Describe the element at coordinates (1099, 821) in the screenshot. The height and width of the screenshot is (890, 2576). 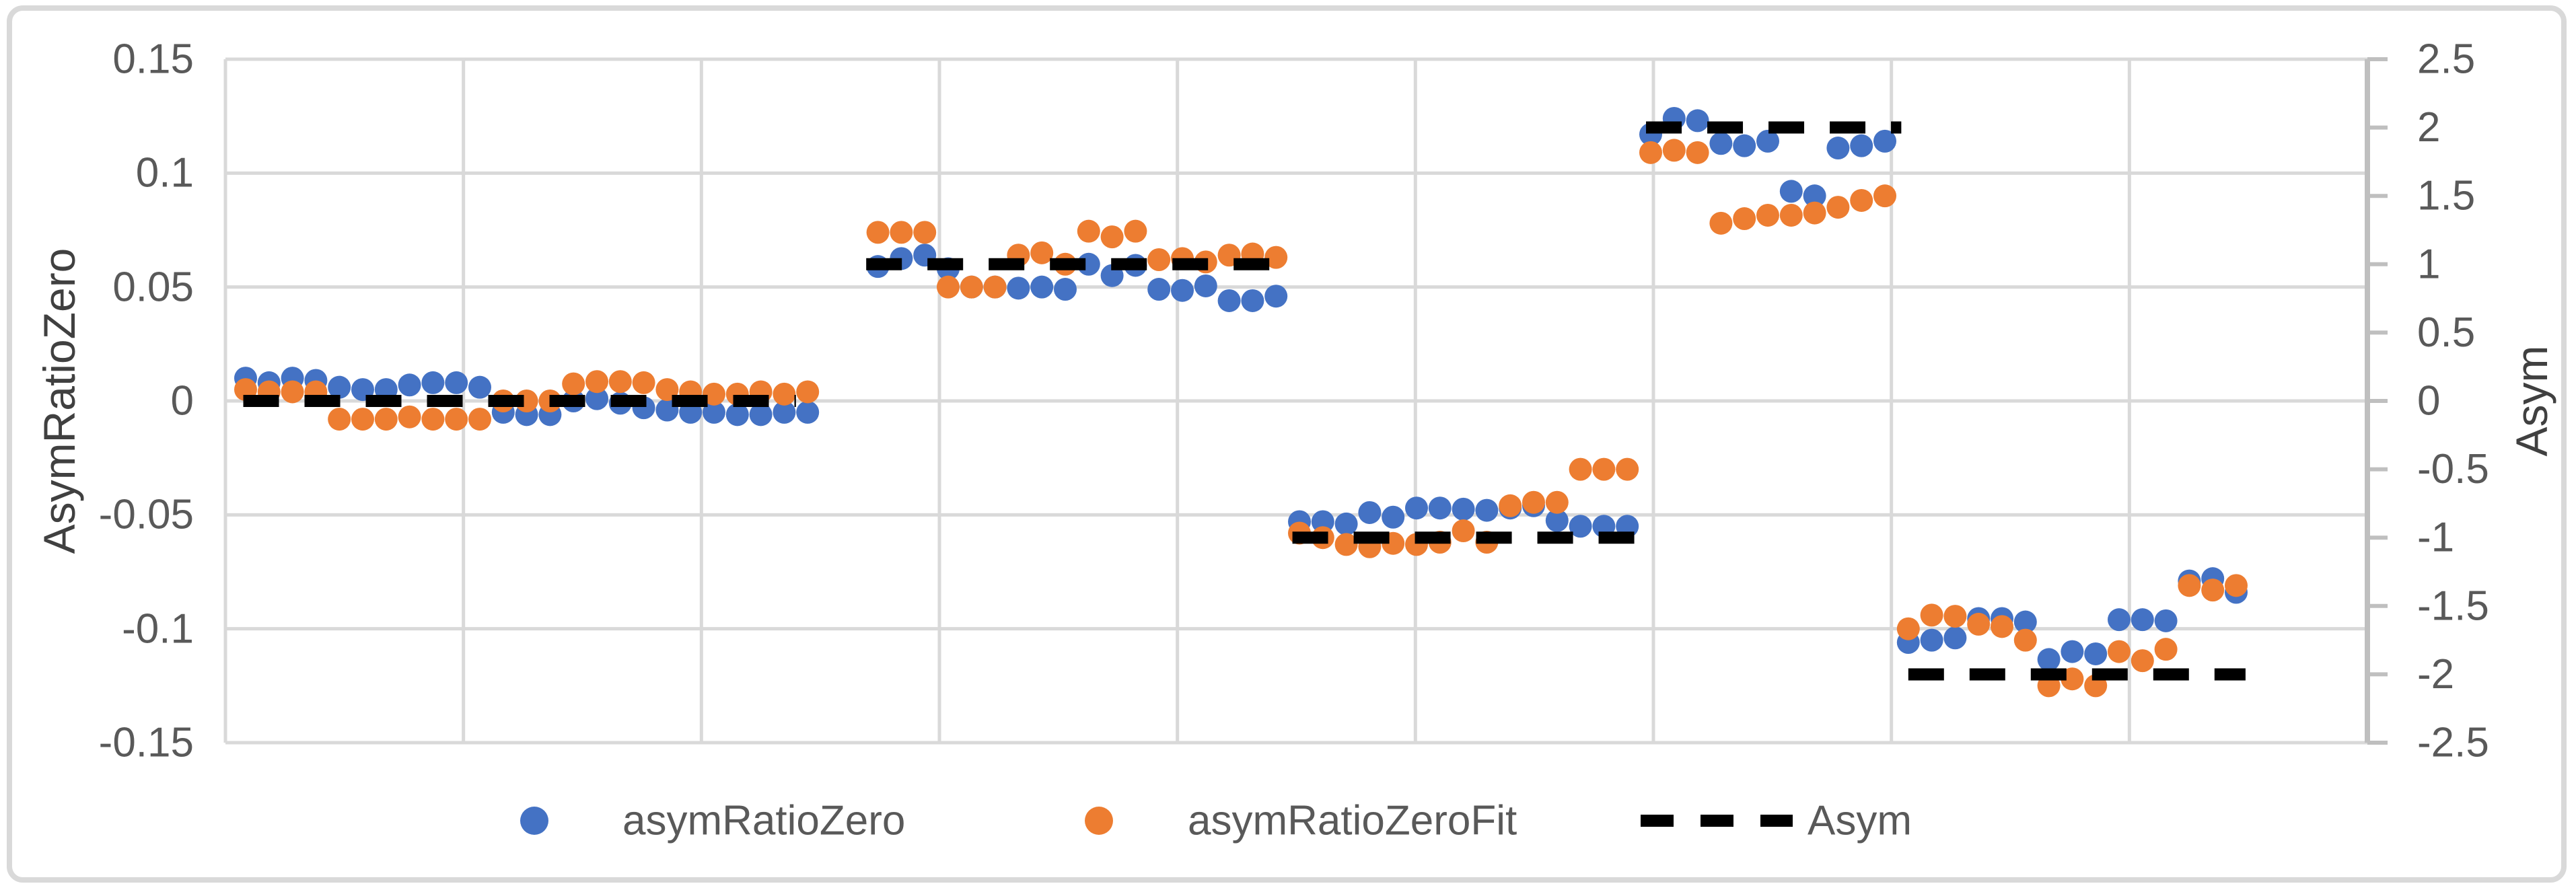
I see `legend-marker-asymRatioZeroFit` at that location.